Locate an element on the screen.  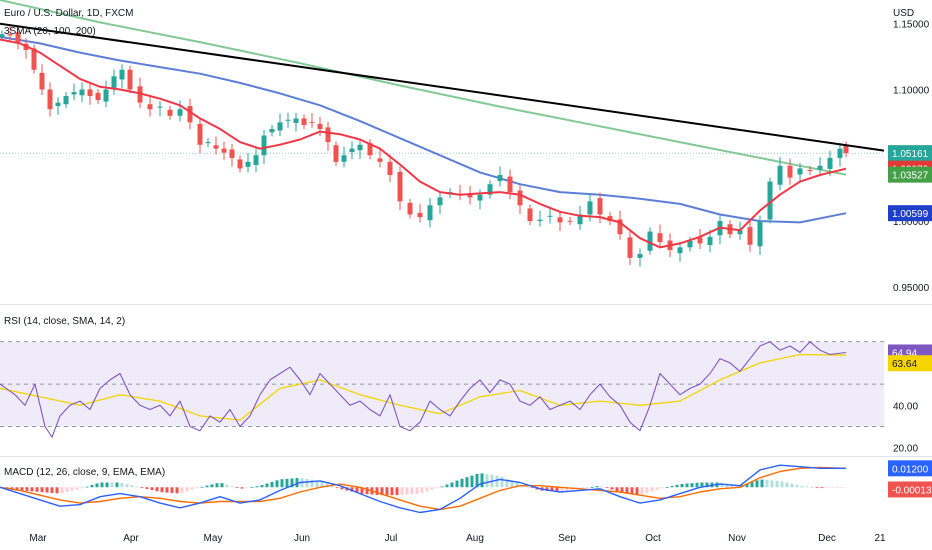
time-axis-tick: Dec is located at coordinates (827, 538).